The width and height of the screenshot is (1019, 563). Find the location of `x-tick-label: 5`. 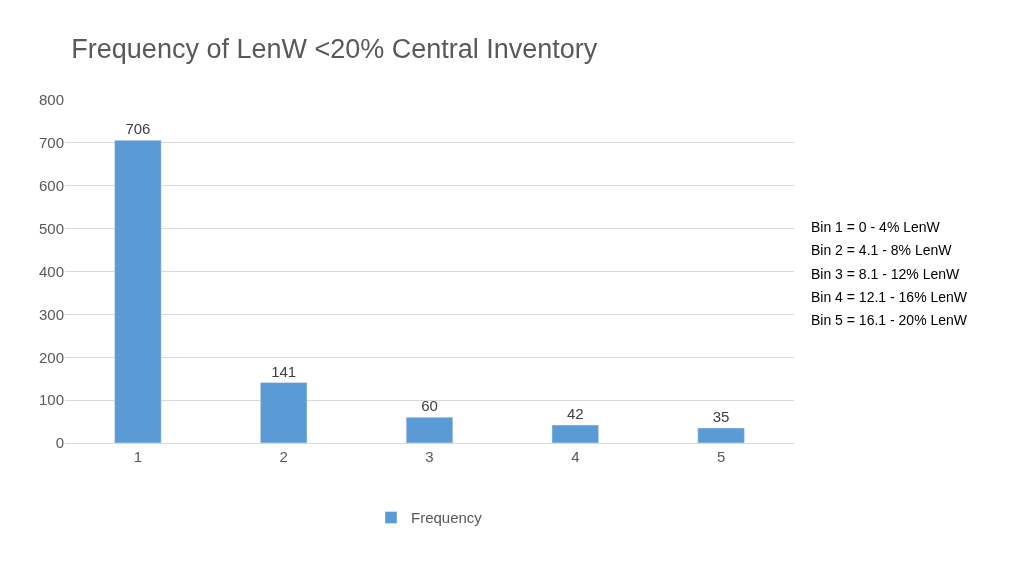

x-tick-label: 5 is located at coordinates (721, 456).